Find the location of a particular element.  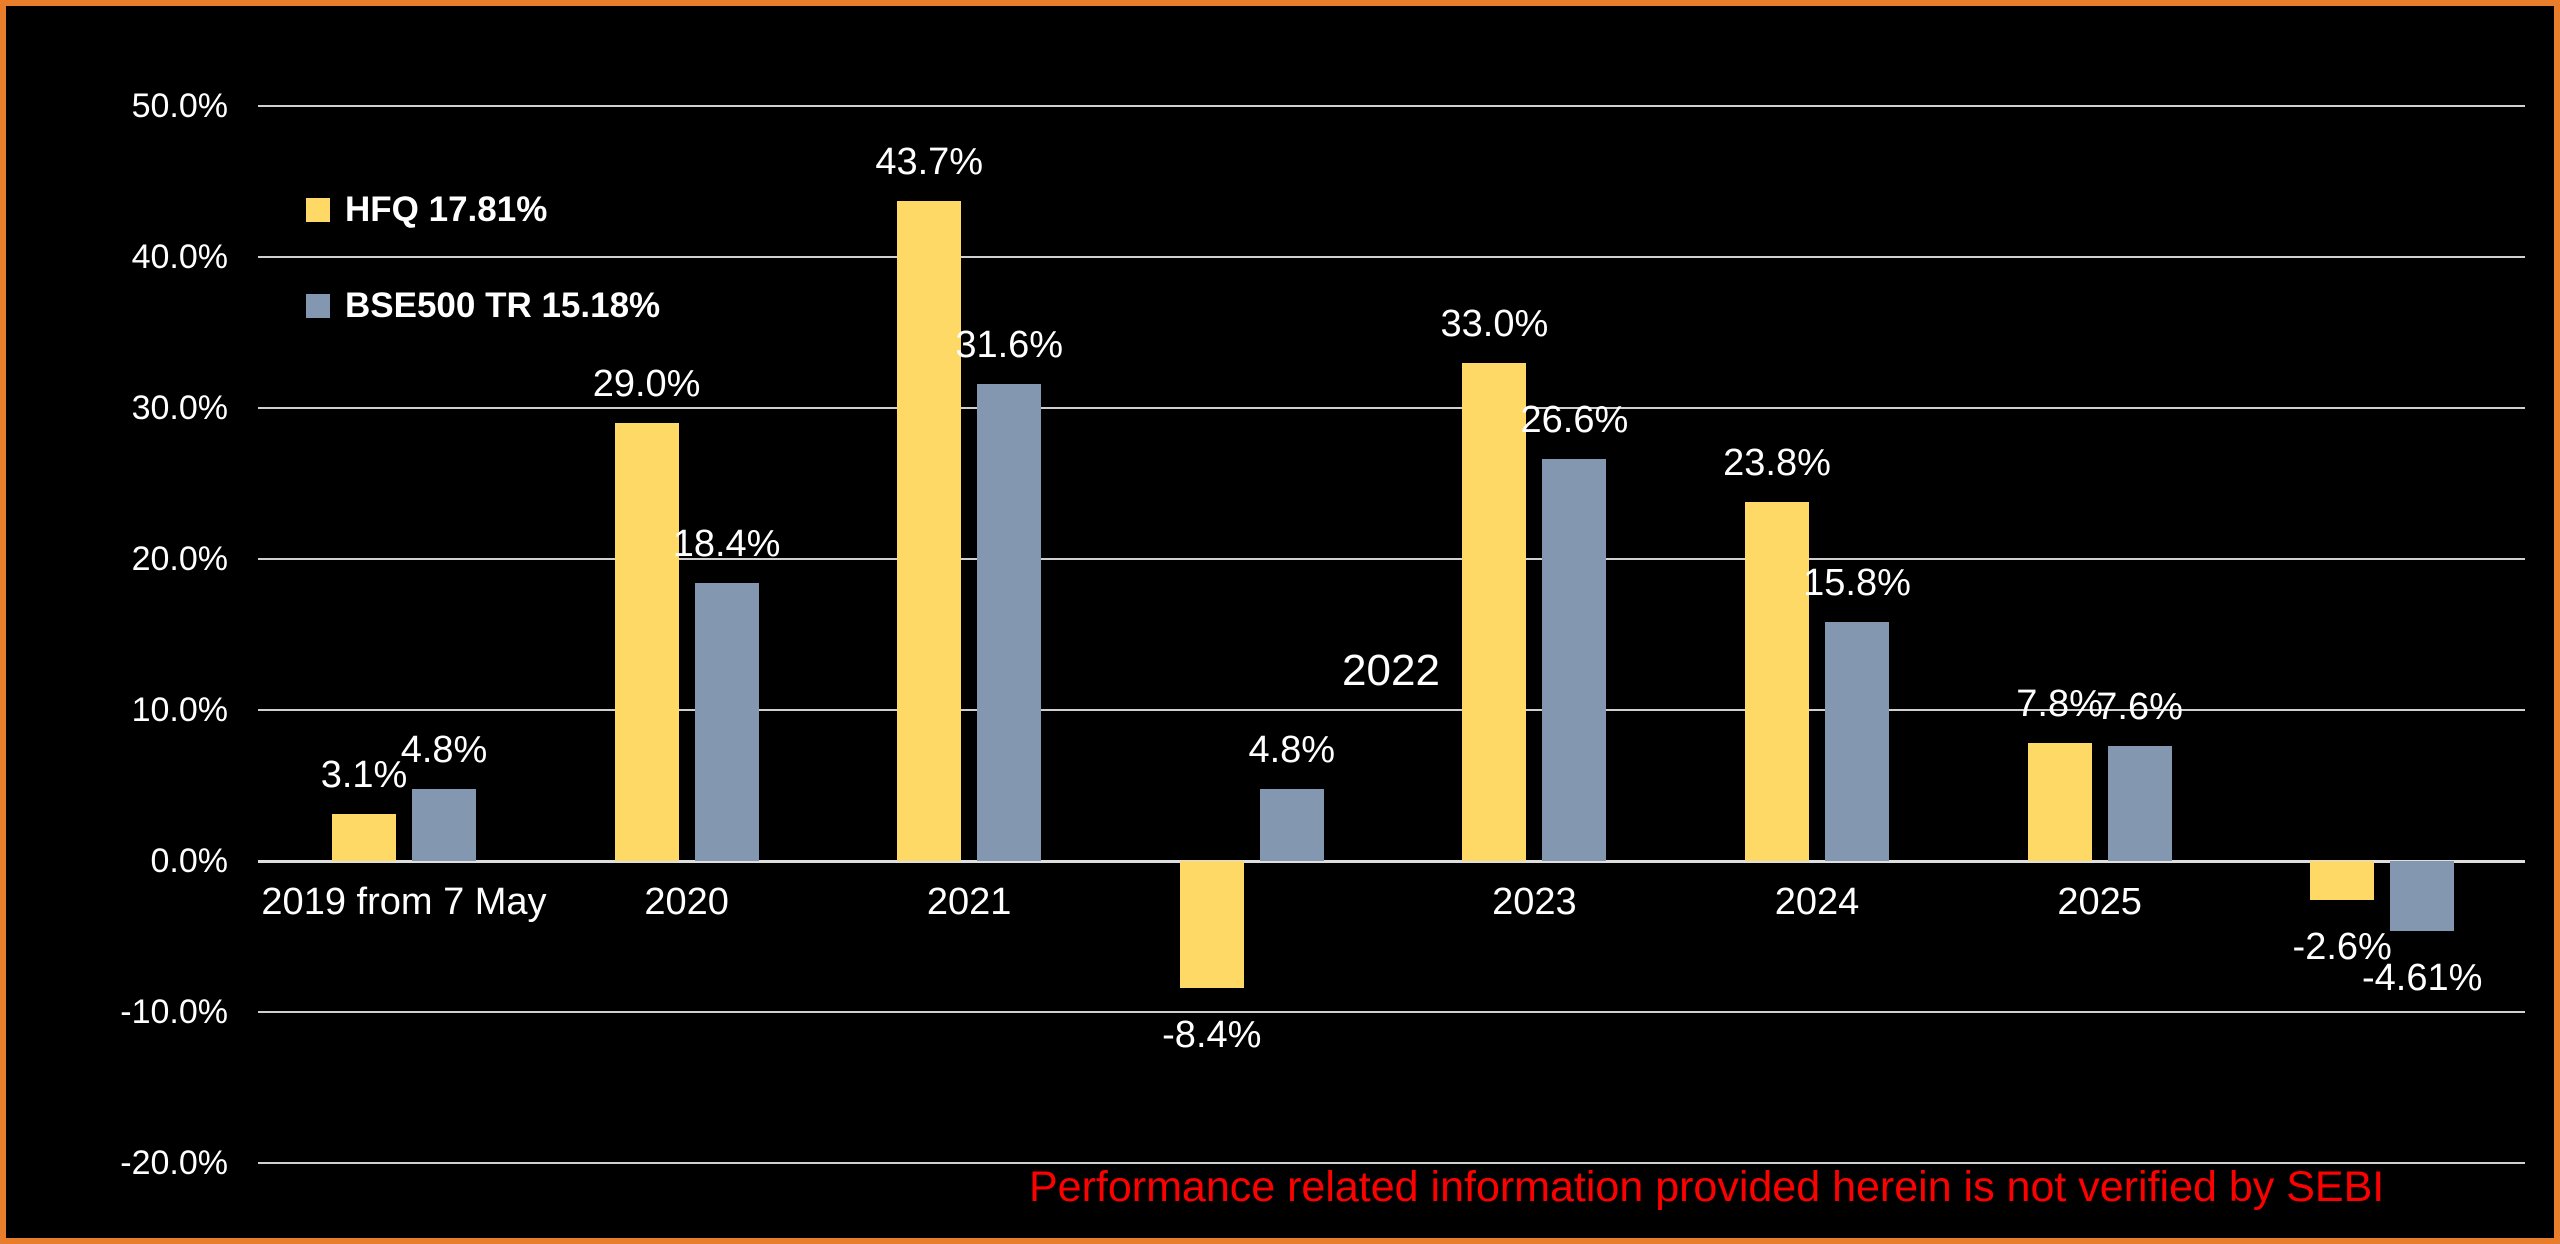

y-tick-label-50: 50.0% is located at coordinates (179, 106).